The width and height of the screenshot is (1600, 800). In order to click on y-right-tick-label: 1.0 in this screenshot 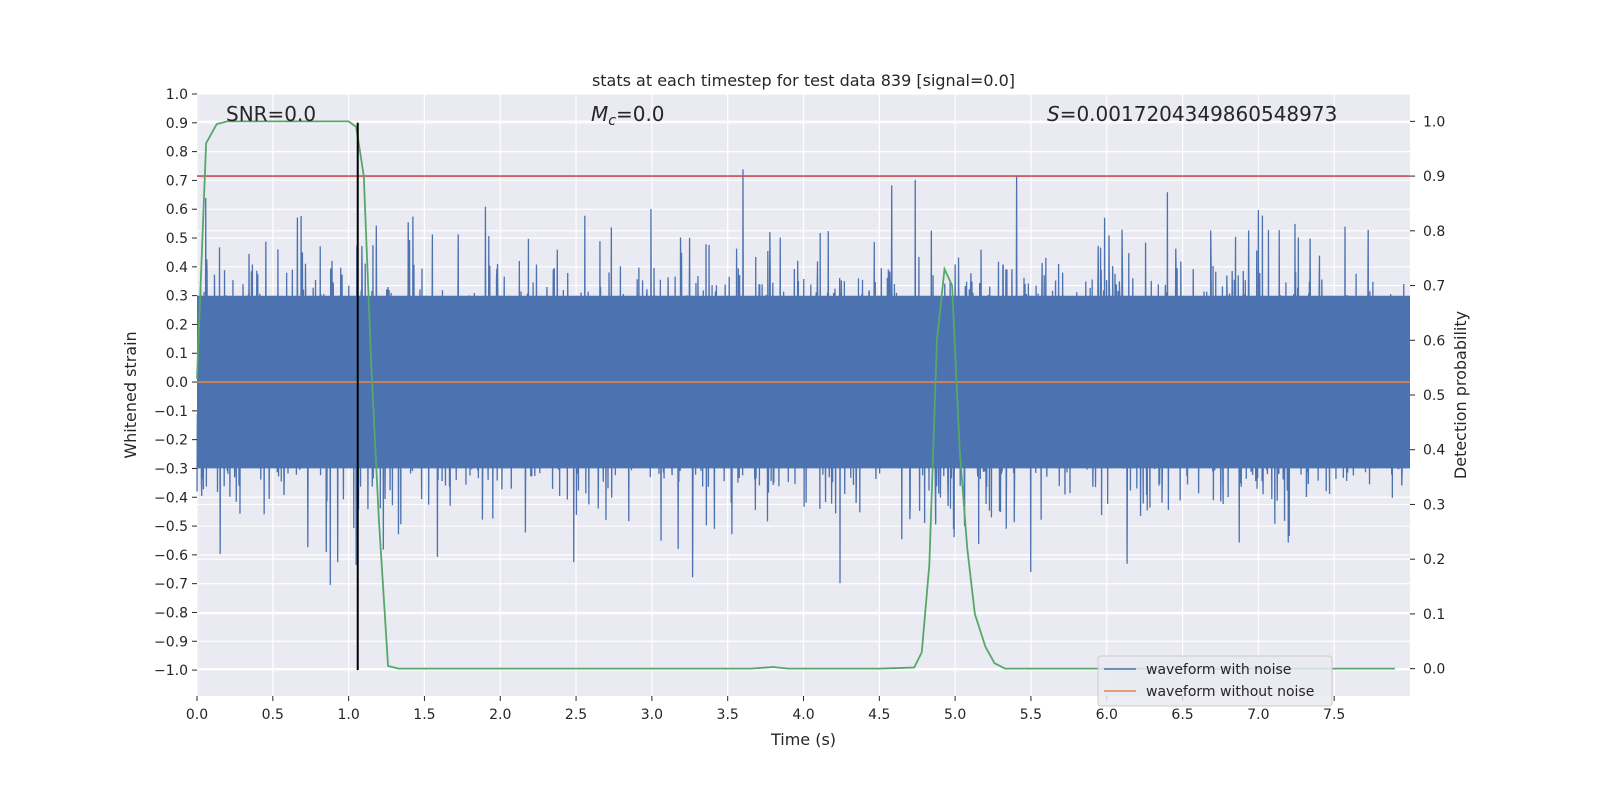, I will do `click(1434, 122)`.